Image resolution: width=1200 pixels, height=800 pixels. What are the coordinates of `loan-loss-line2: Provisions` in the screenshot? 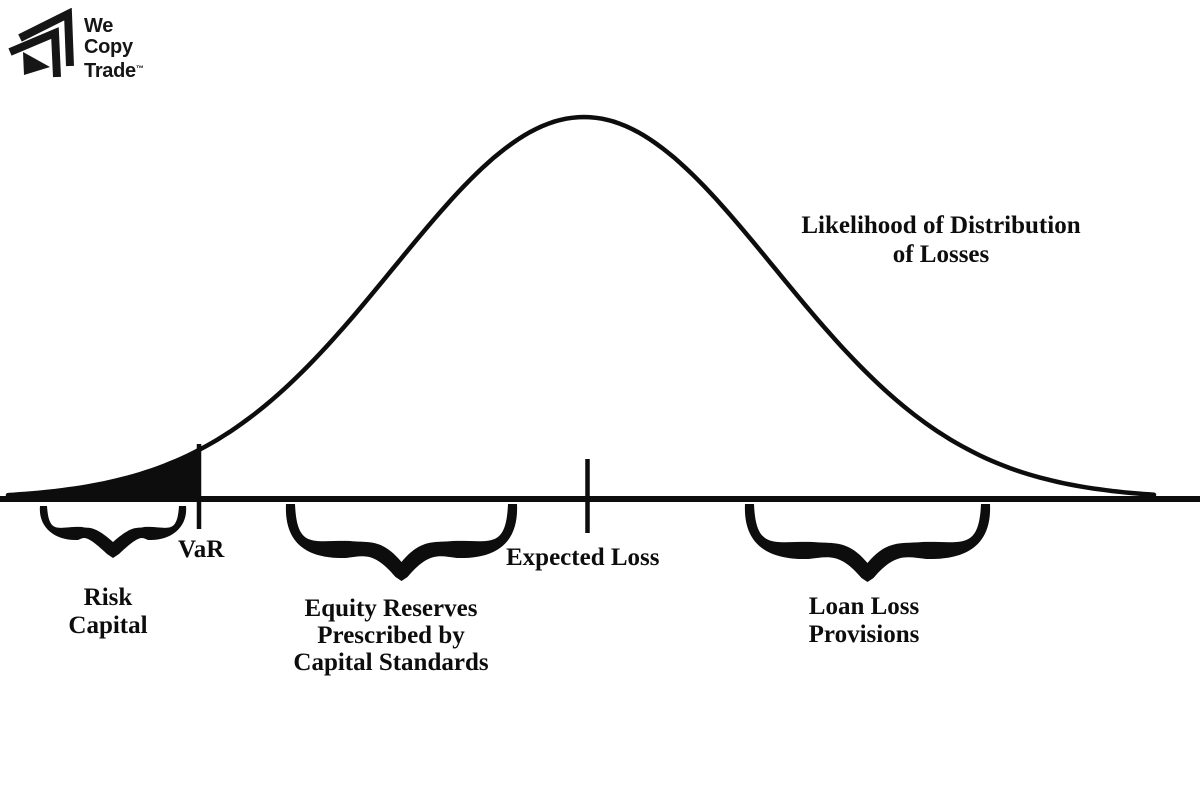 It's located at (864, 634).